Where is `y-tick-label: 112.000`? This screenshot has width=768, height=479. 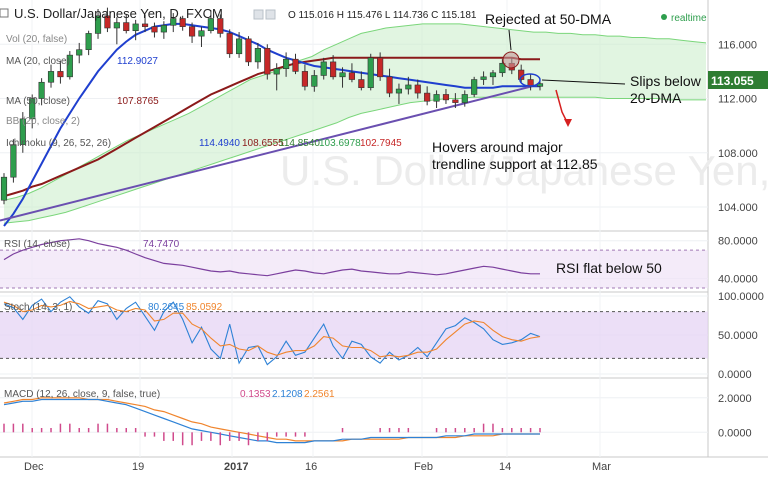 y-tick-label: 112.000 is located at coordinates (737, 100).